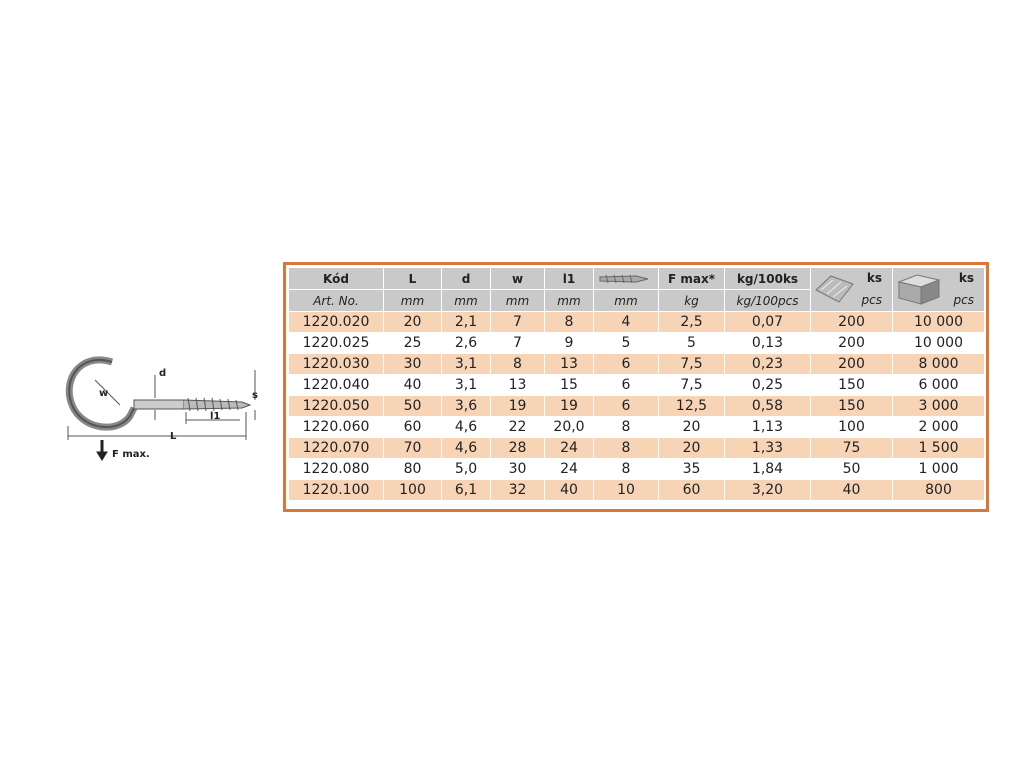 This screenshot has height=768, width=1024. I want to click on cell: 15, so click(569, 385).